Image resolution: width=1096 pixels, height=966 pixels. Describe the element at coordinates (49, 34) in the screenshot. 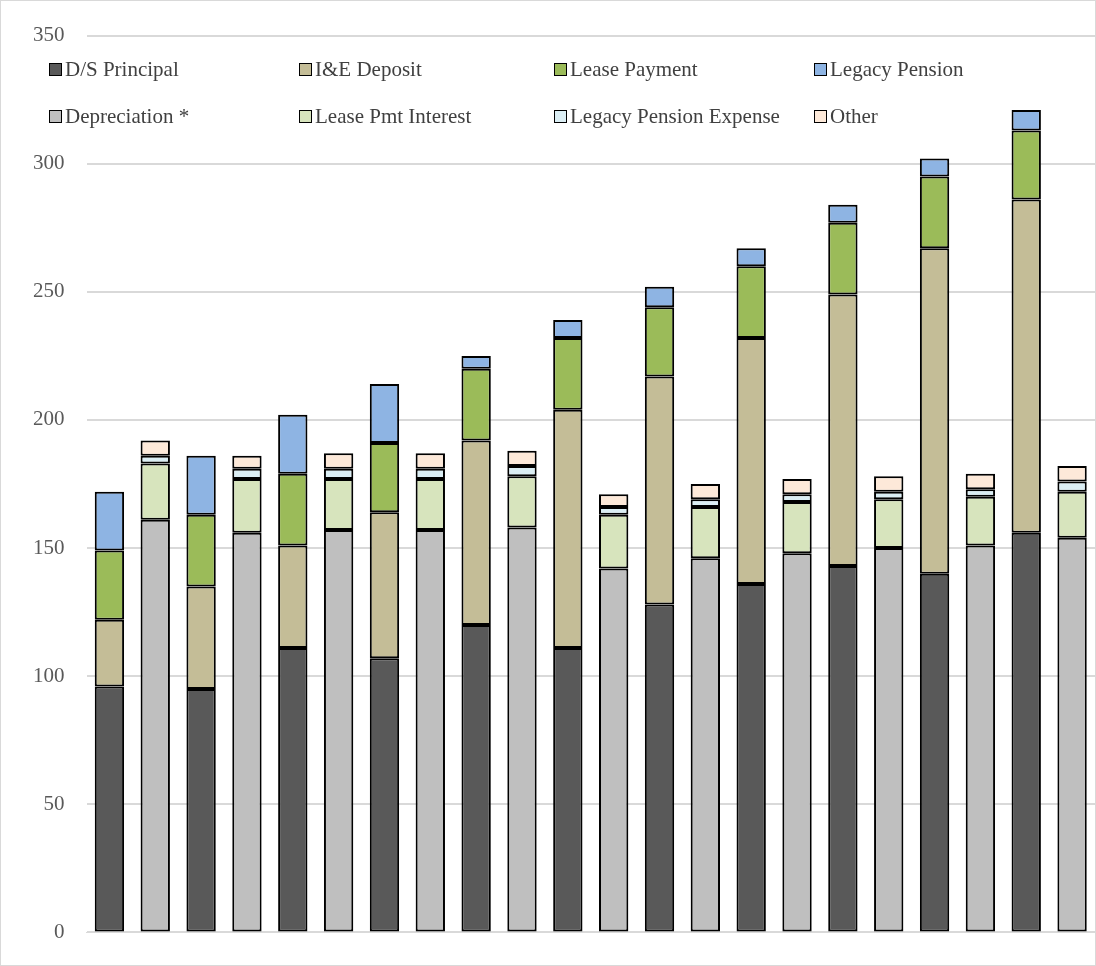

I see `y-tick-label: 350` at that location.